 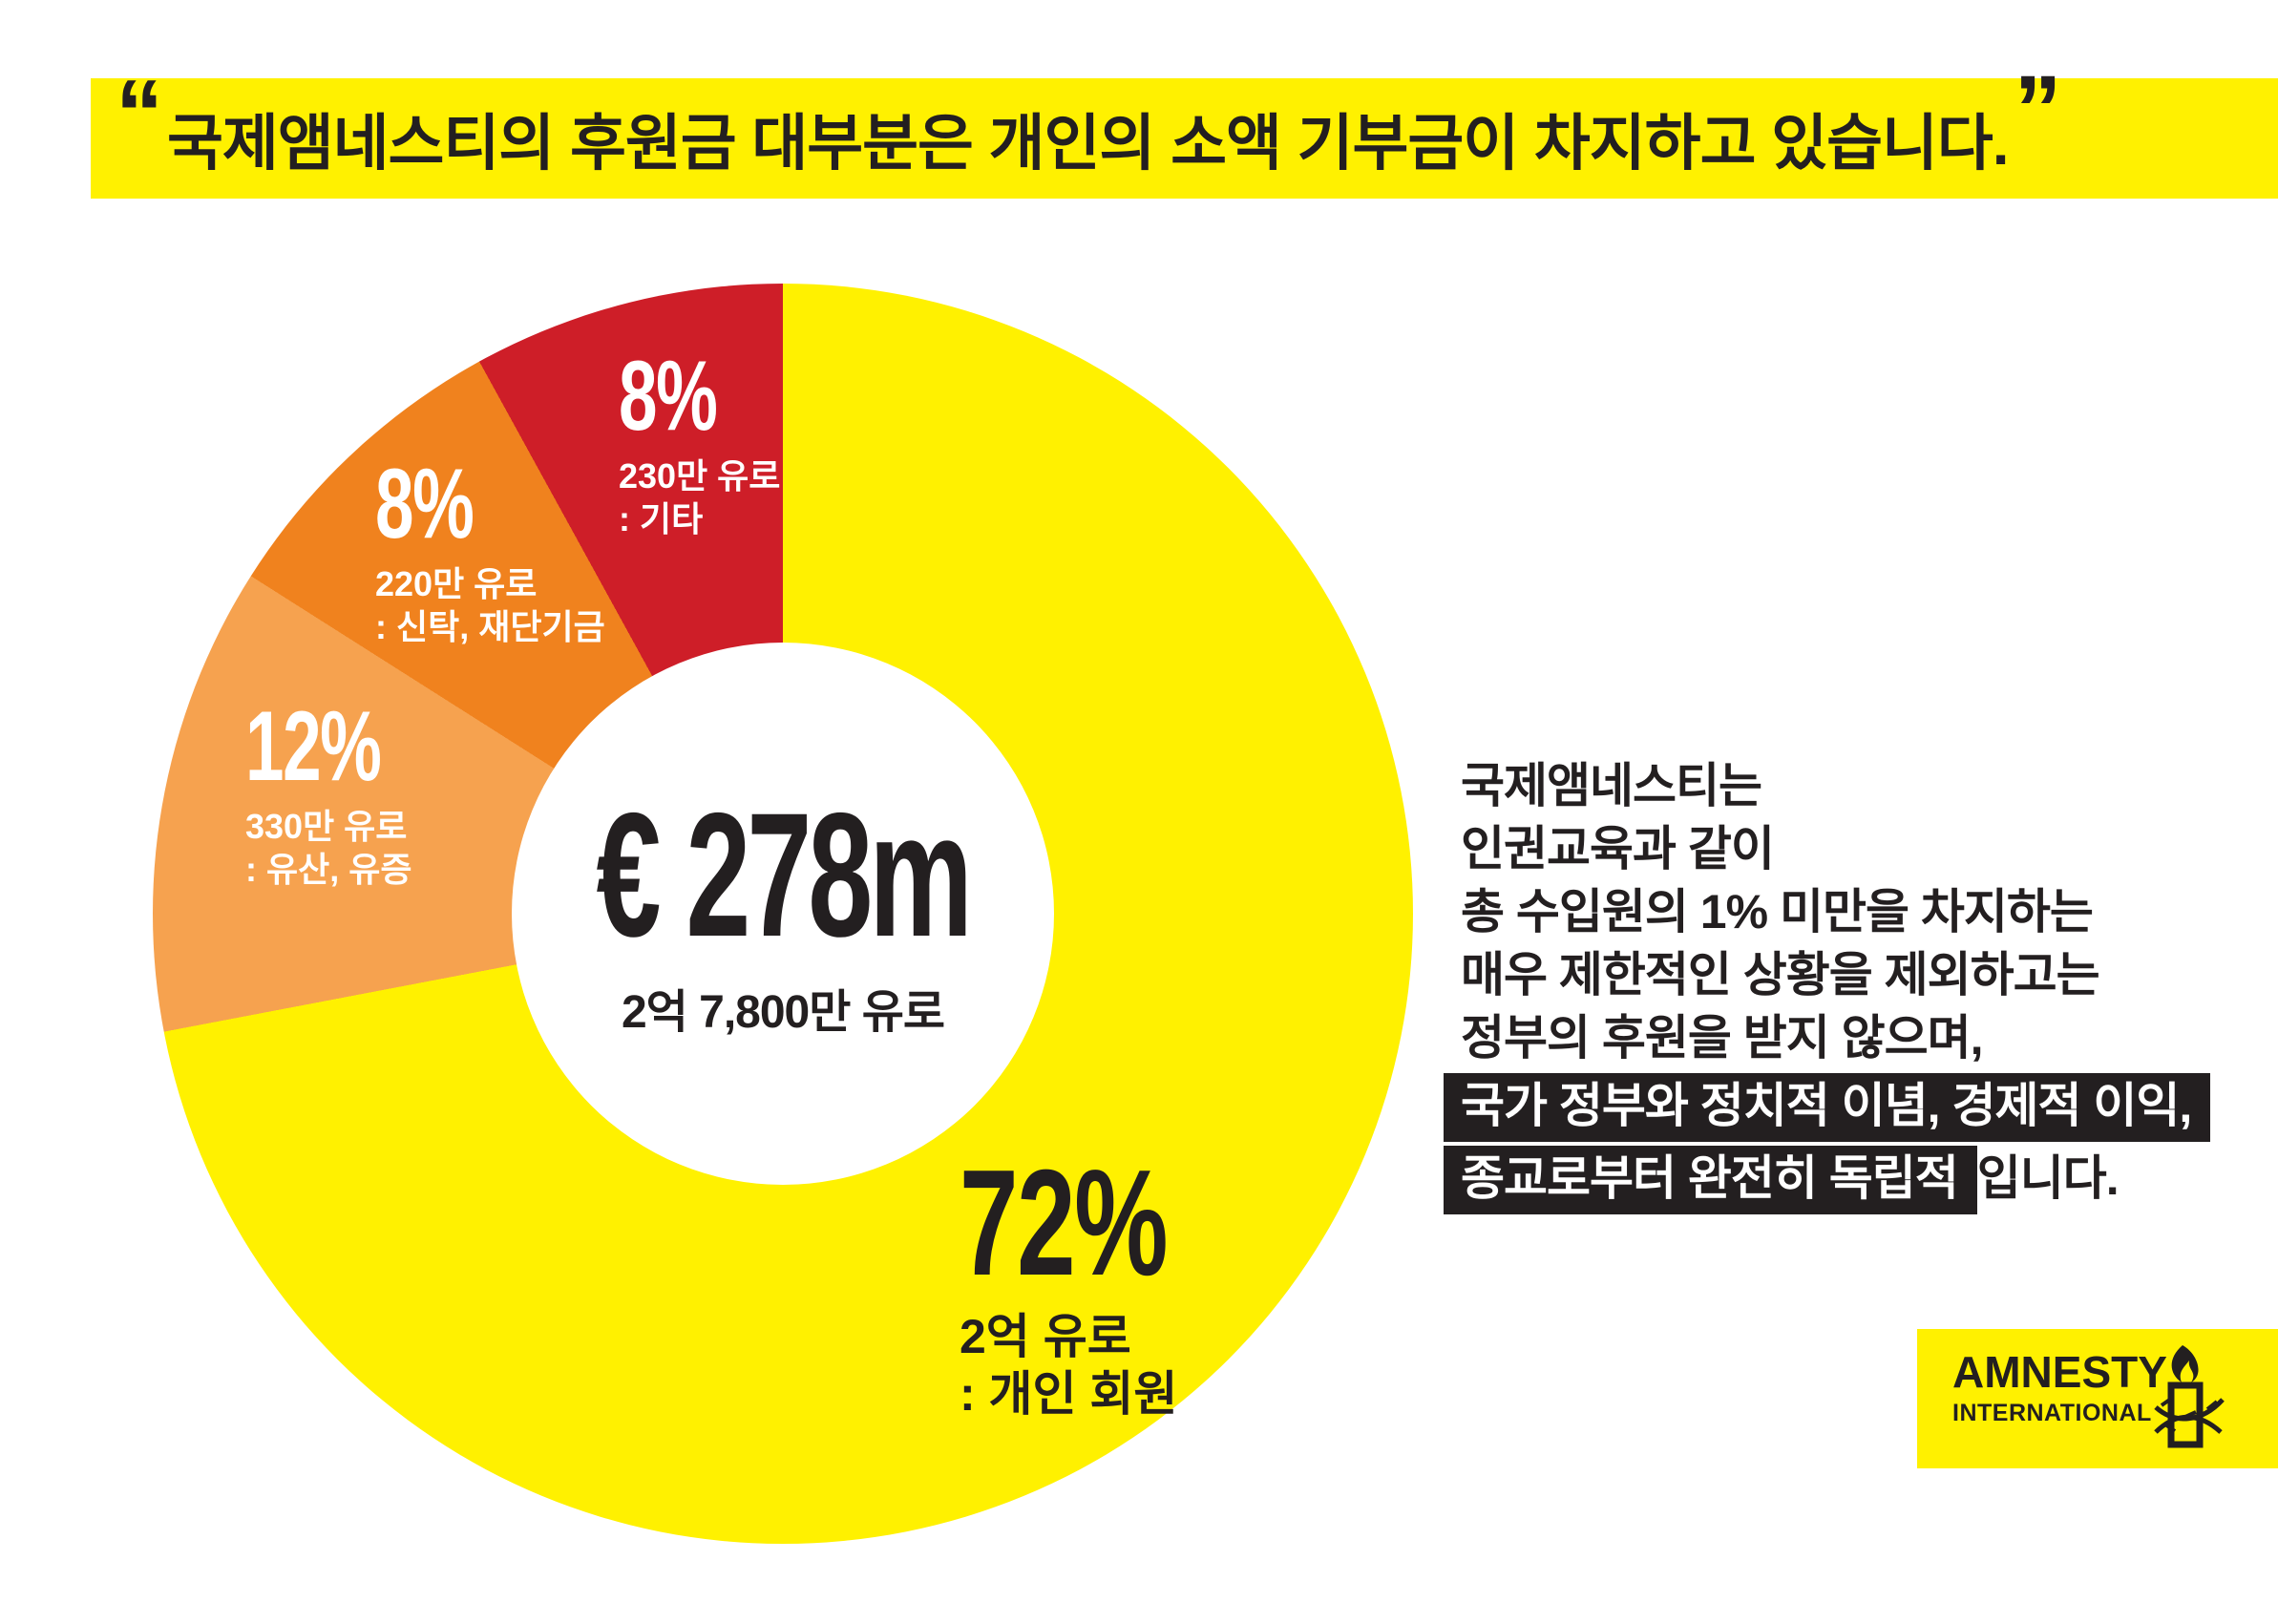 I want to click on segment-label-members: 72% 2억 유로 : 개인 회원, so click(x=1107, y=1281).